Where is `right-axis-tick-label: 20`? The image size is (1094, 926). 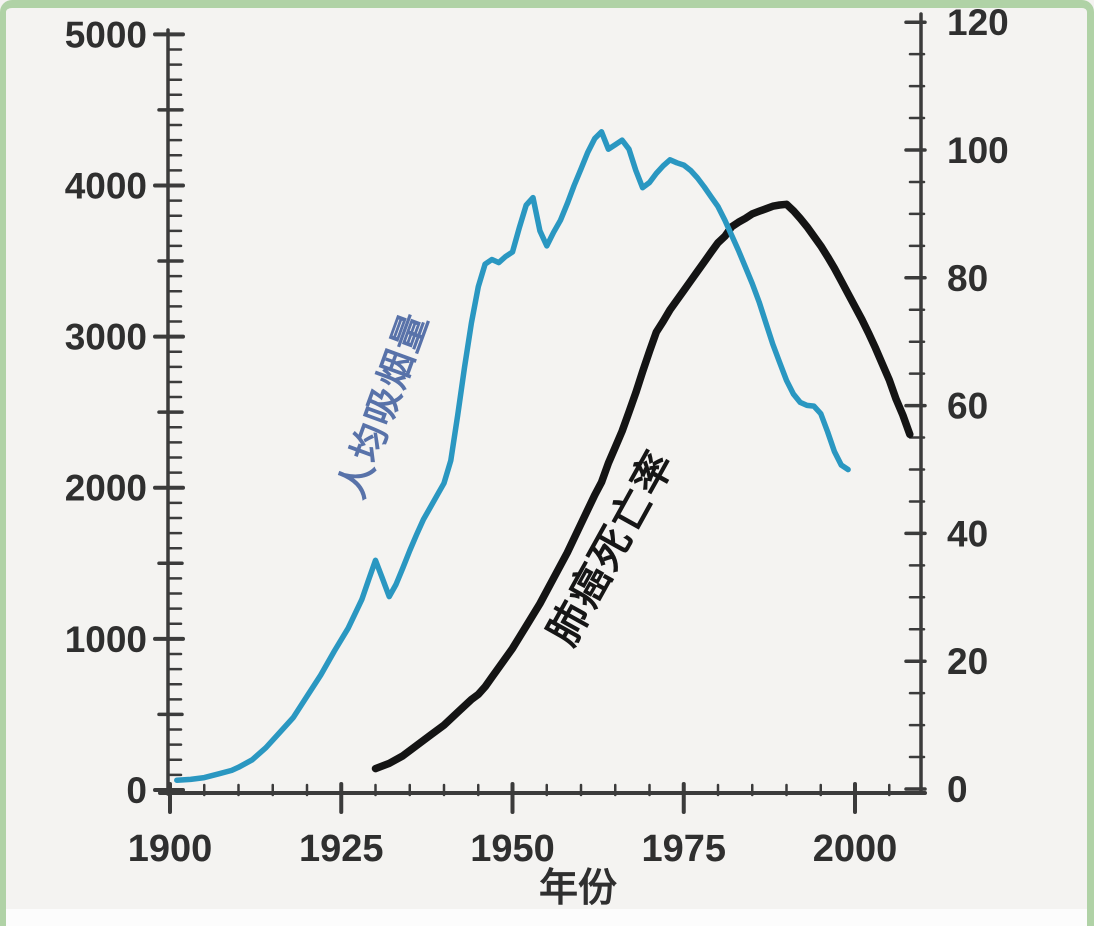
right-axis-tick-label: 20 is located at coordinates (967, 661).